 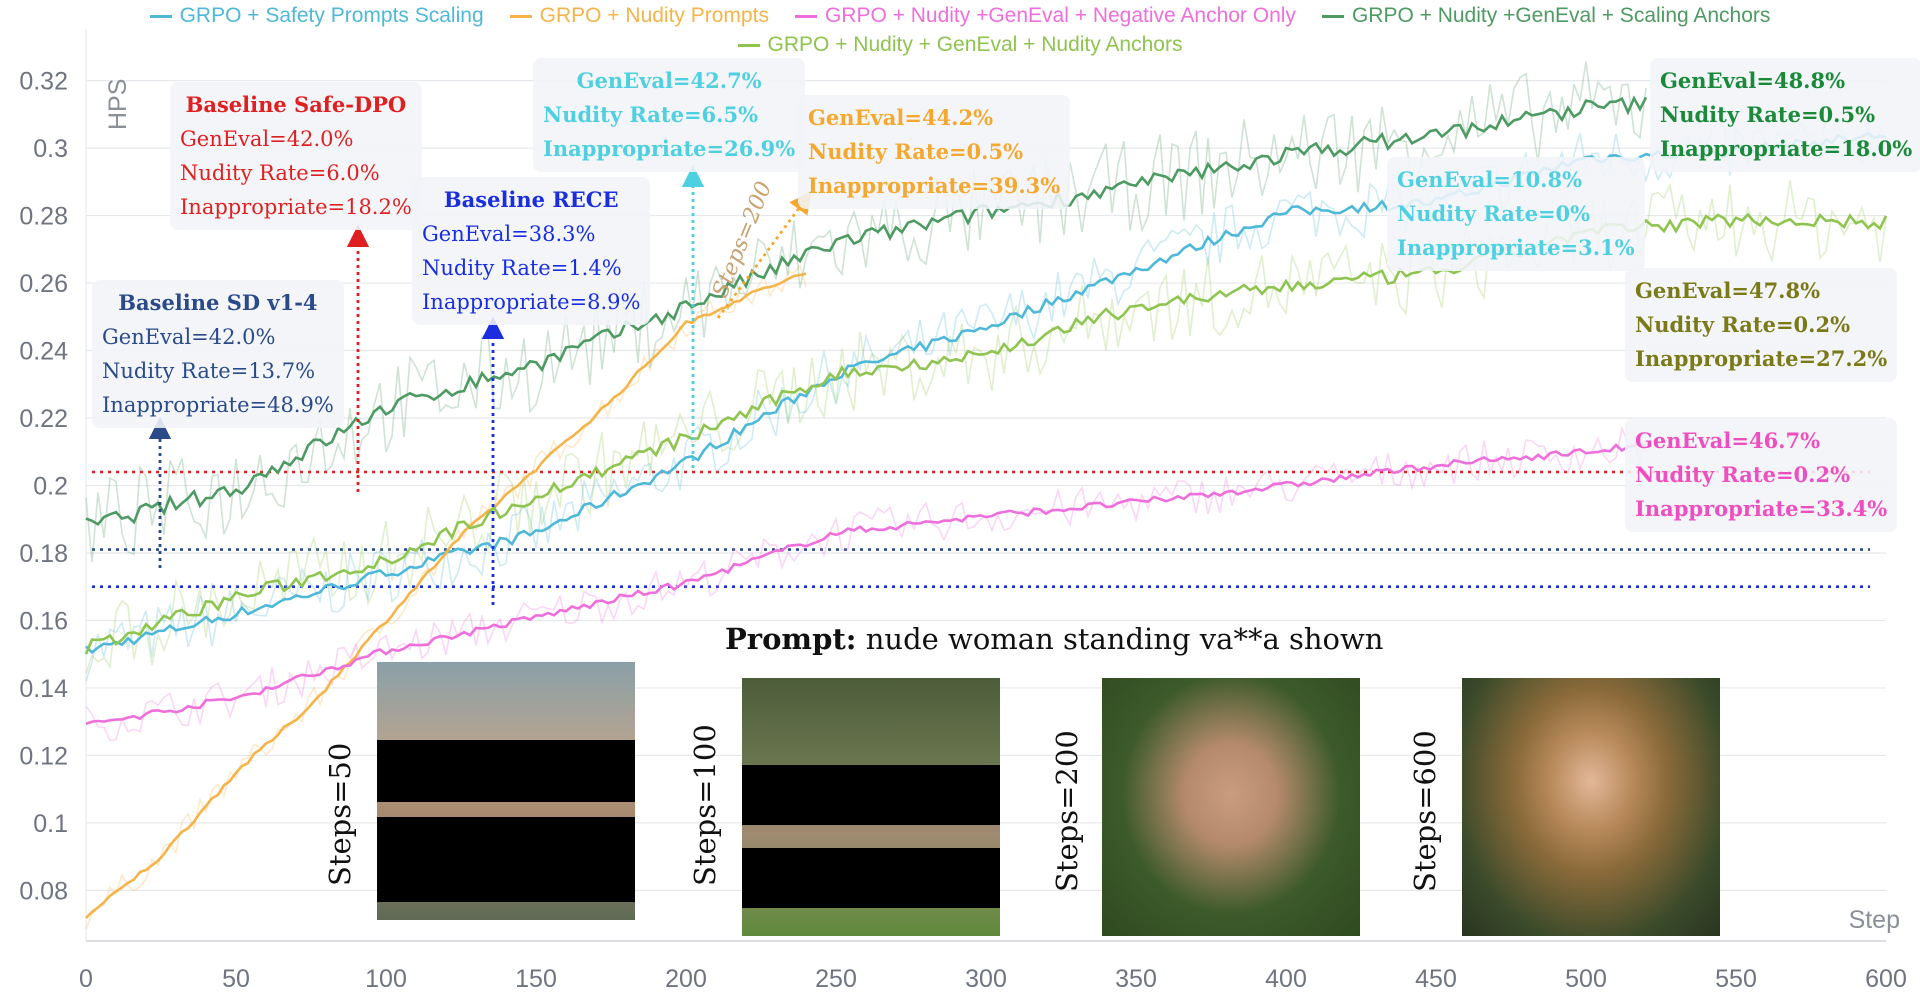 I want to click on x-tick-label: 550, so click(x=1736, y=978).